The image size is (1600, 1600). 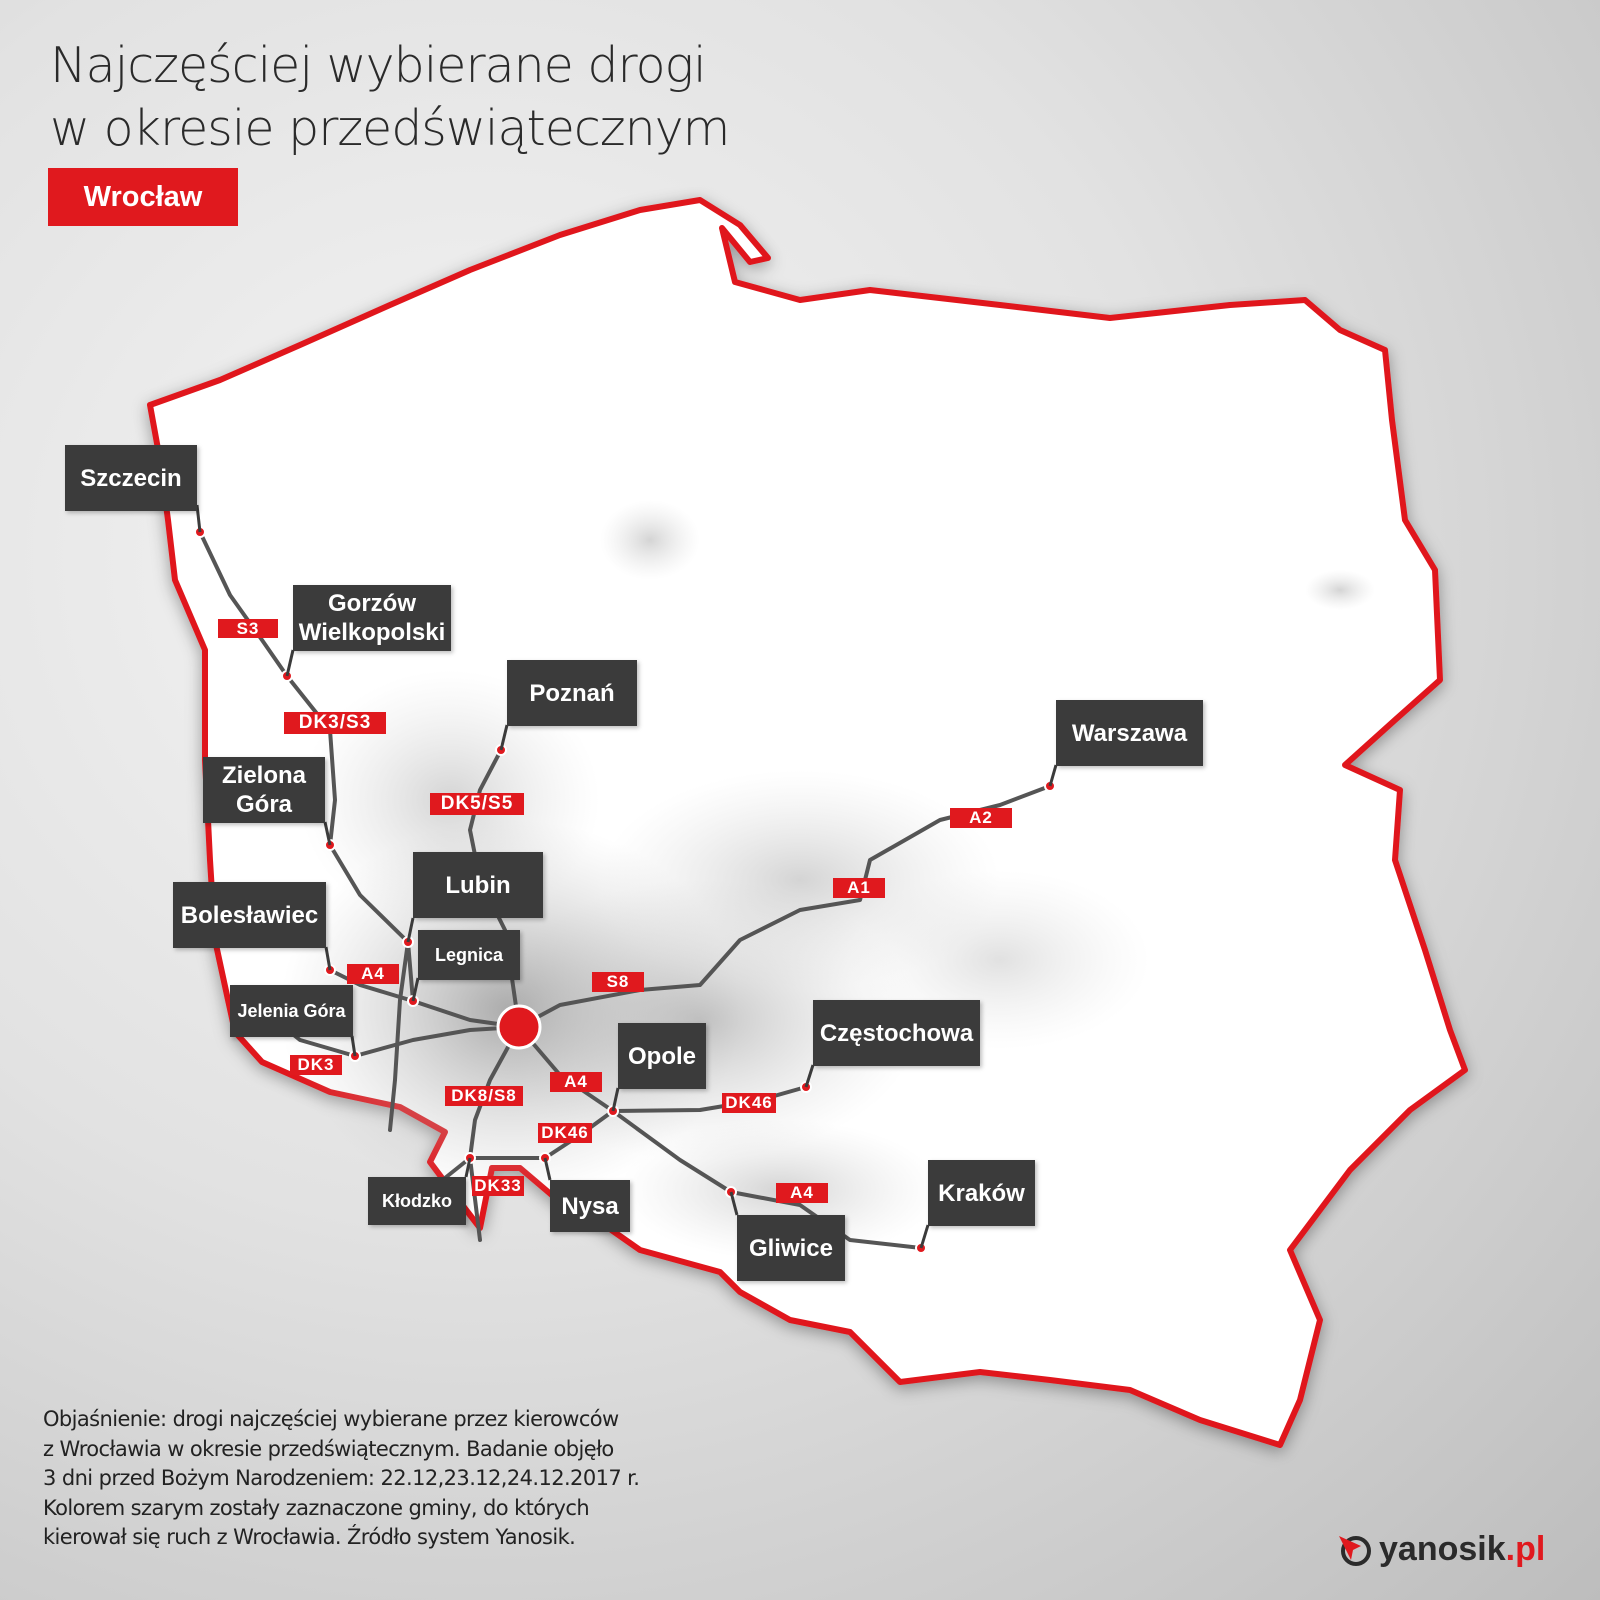 What do you see at coordinates (618, 982) in the screenshot?
I see `road-badge-s8: S8` at bounding box center [618, 982].